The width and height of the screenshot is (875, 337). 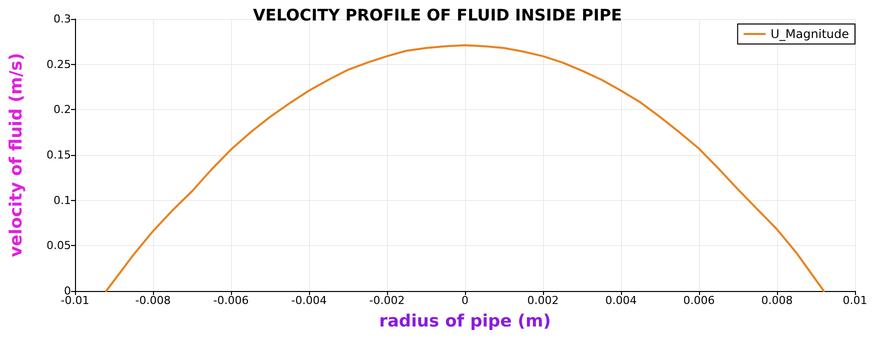 What do you see at coordinates (153, 300) in the screenshot?
I see `x-tick-label: -0.008` at bounding box center [153, 300].